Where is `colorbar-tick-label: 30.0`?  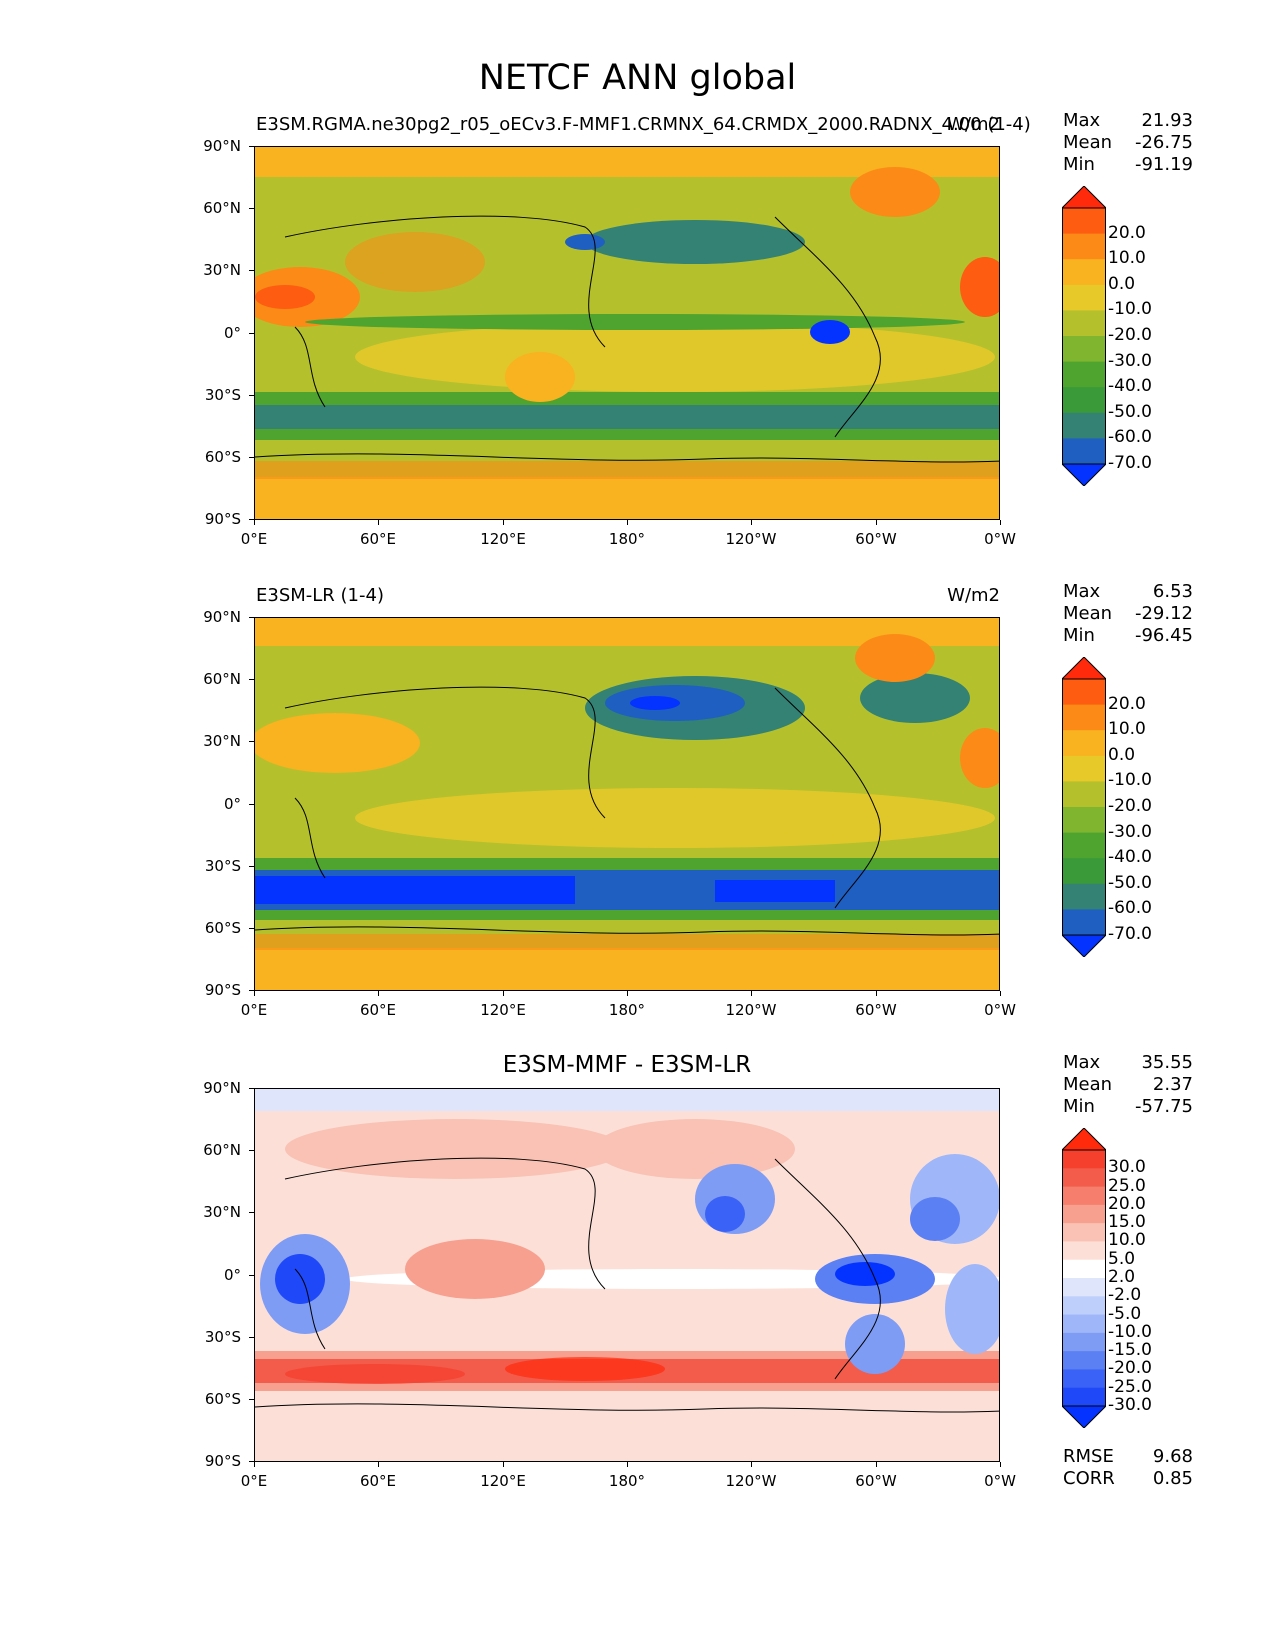
colorbar-tick-label: 30.0 is located at coordinates (1127, 1167).